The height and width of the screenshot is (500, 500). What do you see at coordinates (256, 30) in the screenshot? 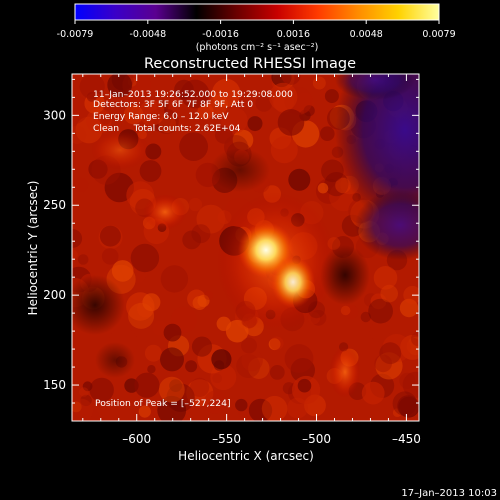
I see `colorbar-ticks: -0.0079 -0.0048 -0.0016 0.0016 0.0048 0.0079` at bounding box center [256, 30].